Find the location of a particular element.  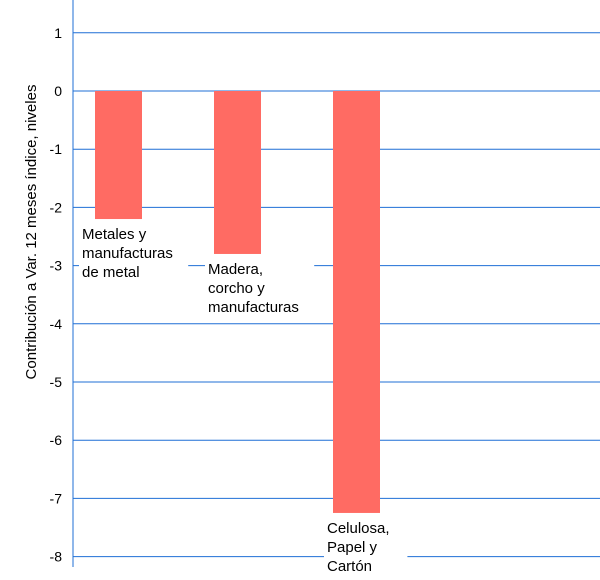

y-tick-label: 1 is located at coordinates (58, 33).